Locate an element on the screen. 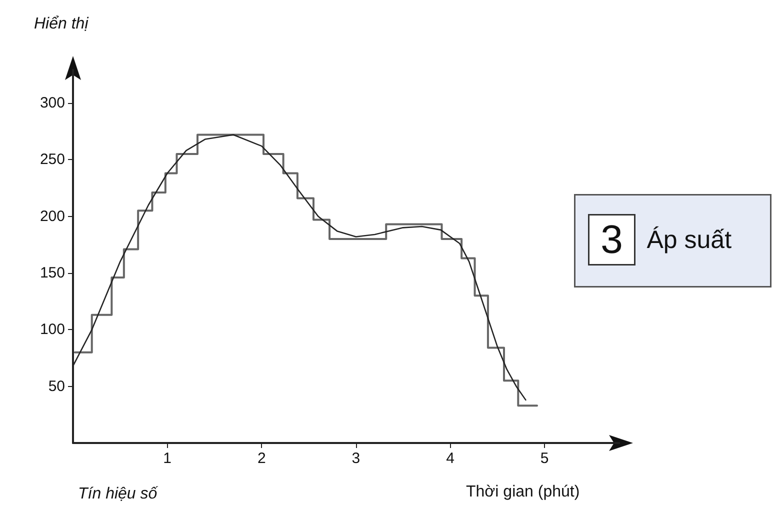  y-tick-label: 200 is located at coordinates (52, 216).